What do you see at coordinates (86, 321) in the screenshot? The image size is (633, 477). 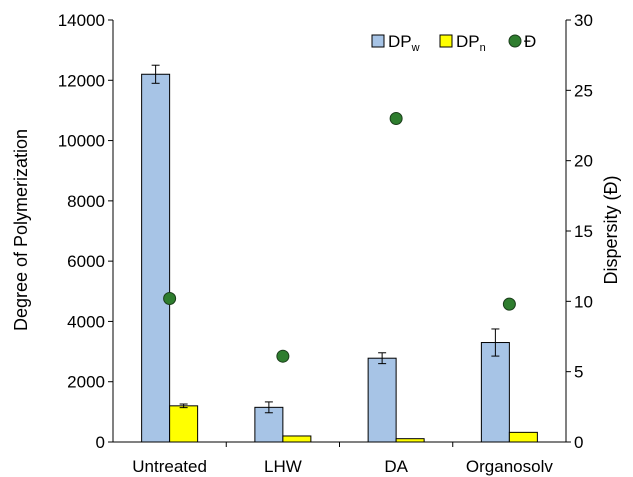 I see `y-tick-label: 4000` at bounding box center [86, 321].